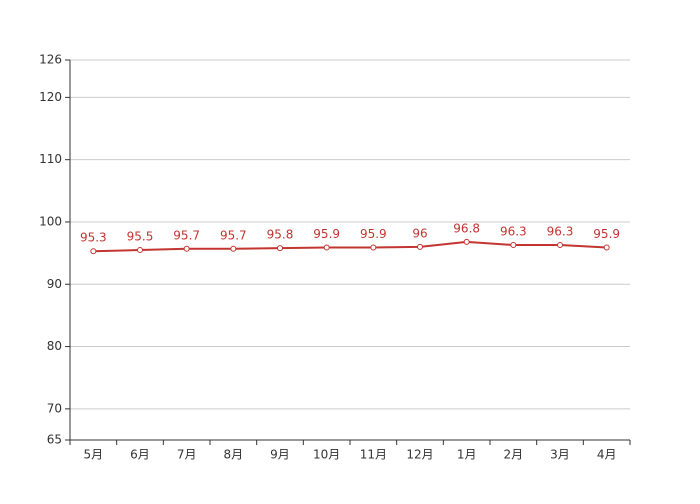 The height and width of the screenshot is (504, 700). Describe the element at coordinates (54, 440) in the screenshot. I see `y-tick-label: 65` at that location.